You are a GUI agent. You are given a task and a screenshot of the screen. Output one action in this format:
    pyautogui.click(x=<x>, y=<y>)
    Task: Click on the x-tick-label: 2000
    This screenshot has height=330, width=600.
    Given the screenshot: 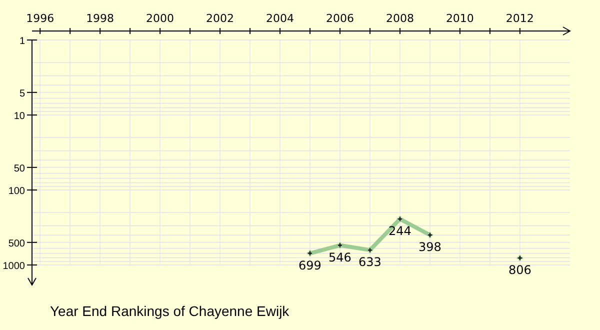 What is the action you would take?
    pyautogui.click(x=160, y=18)
    